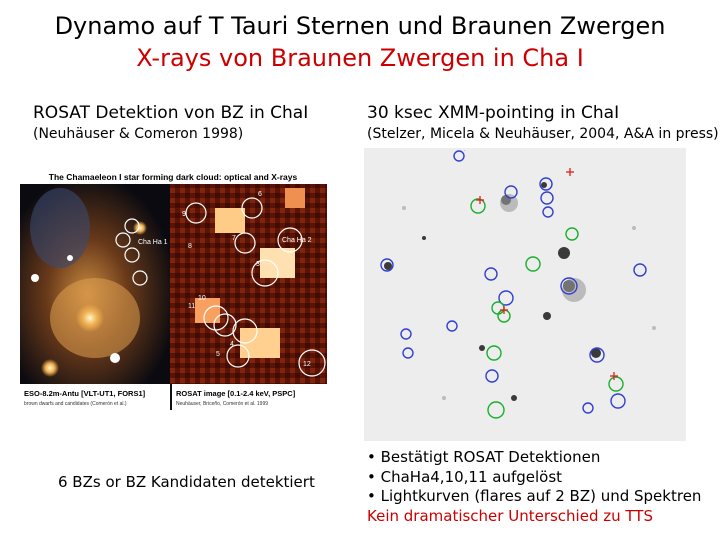 The image size is (720, 540). What do you see at coordinates (232, 344) in the screenshot?
I see `label-4: 4` at bounding box center [232, 344].